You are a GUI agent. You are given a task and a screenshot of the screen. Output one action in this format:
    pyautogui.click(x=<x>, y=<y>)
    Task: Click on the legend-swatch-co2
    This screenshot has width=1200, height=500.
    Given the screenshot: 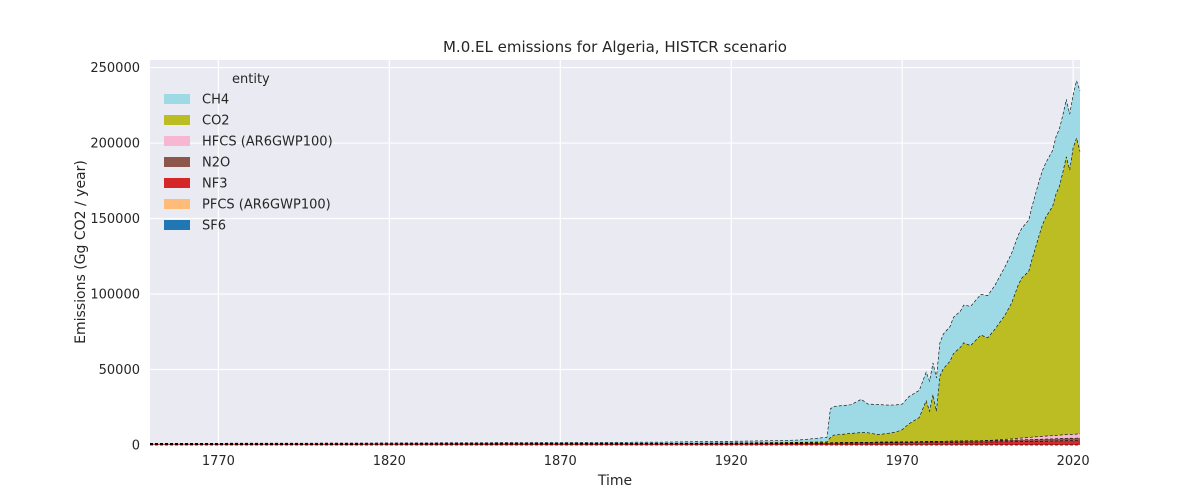 What is the action you would take?
    pyautogui.click(x=177, y=120)
    